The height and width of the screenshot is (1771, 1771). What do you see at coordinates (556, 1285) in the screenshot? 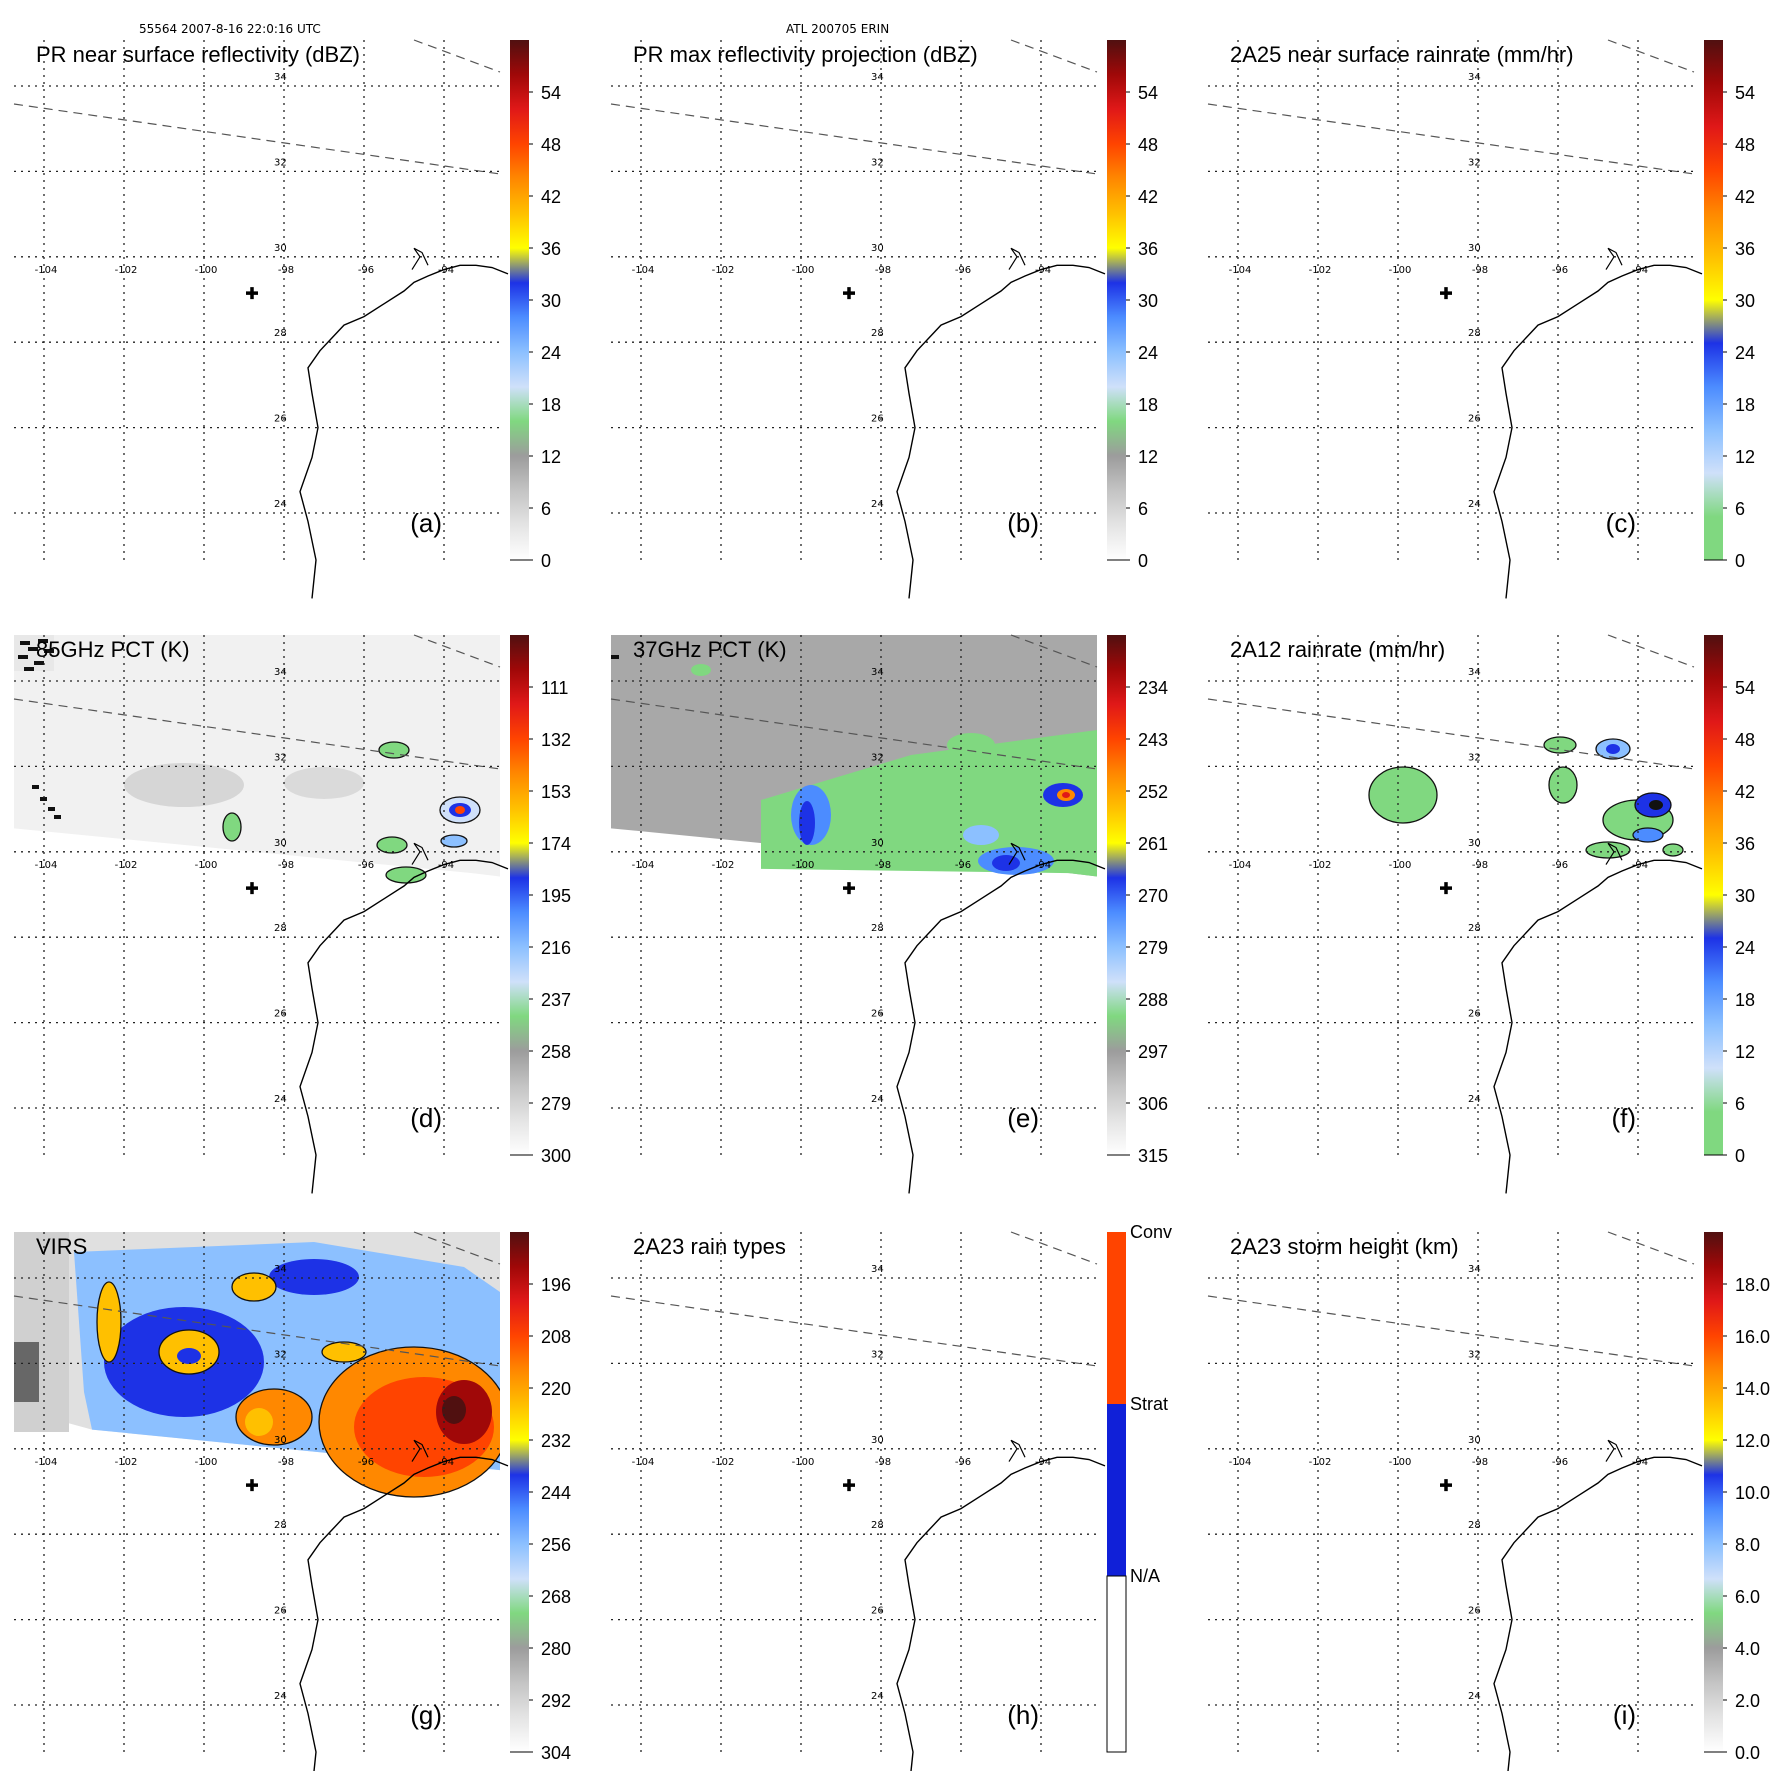
I see `colorbar-tick-label: 196` at bounding box center [556, 1285].